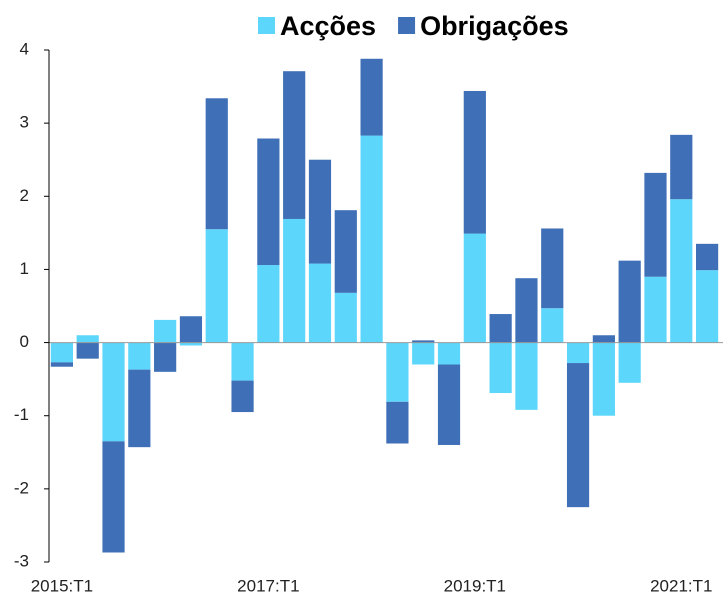  I want to click on x-tick-label: 2015:T1, so click(62, 585).